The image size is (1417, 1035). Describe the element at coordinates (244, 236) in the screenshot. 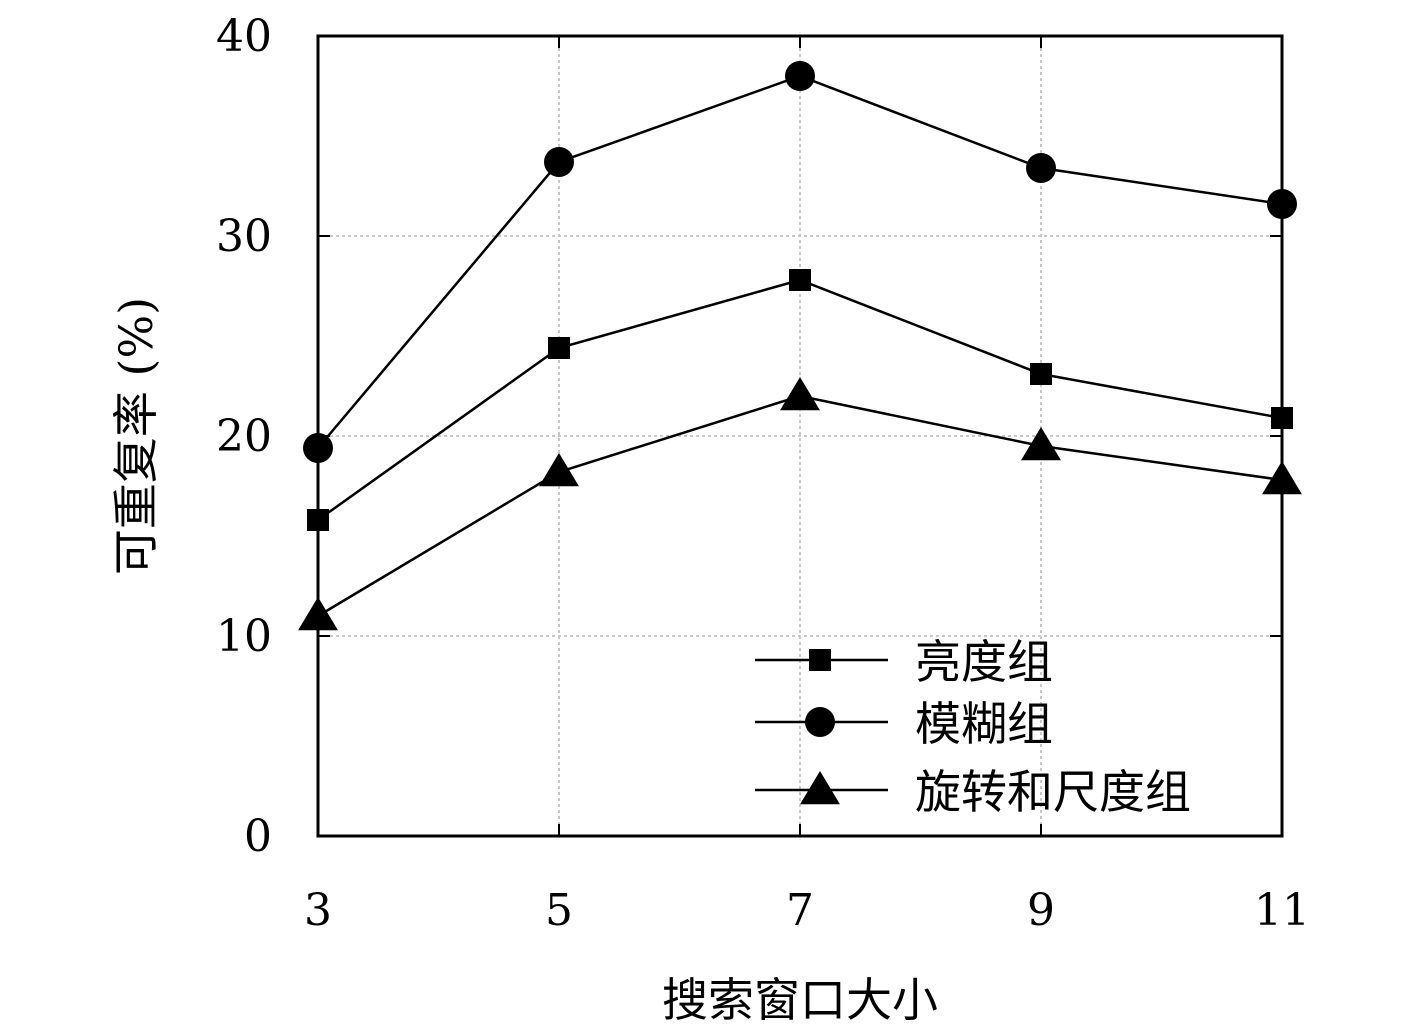

I see `y-tick-label: 30` at that location.